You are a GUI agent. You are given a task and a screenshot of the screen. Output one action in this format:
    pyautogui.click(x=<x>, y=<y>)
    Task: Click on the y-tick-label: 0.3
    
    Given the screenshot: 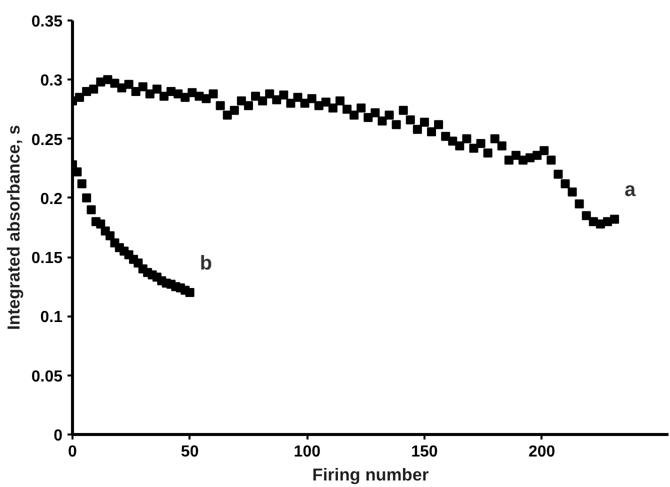 What is the action you would take?
    pyautogui.click(x=51, y=81)
    